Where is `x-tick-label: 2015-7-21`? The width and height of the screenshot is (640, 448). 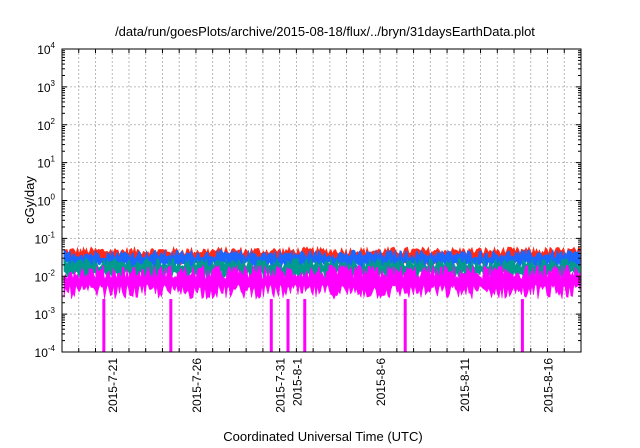 x-tick-label: 2015-7-21 is located at coordinates (113, 385).